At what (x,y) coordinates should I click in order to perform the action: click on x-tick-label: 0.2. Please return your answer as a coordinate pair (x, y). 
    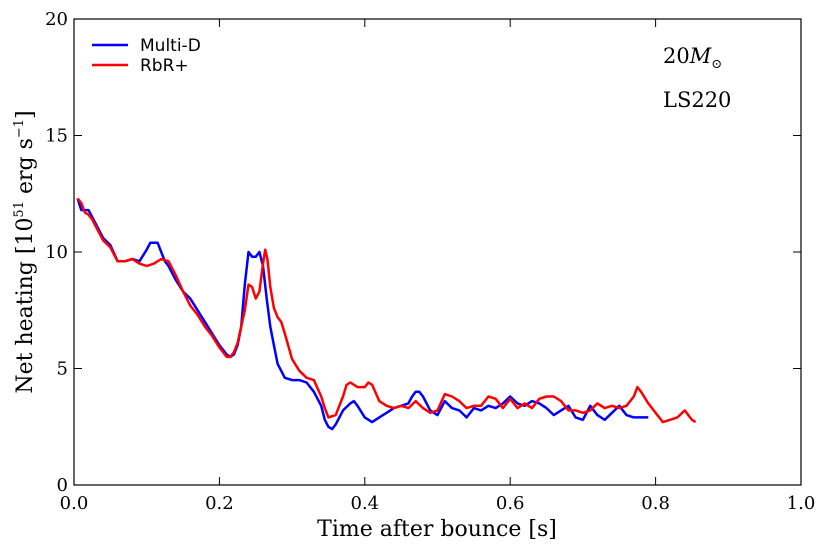
    Looking at the image, I should click on (219, 503).